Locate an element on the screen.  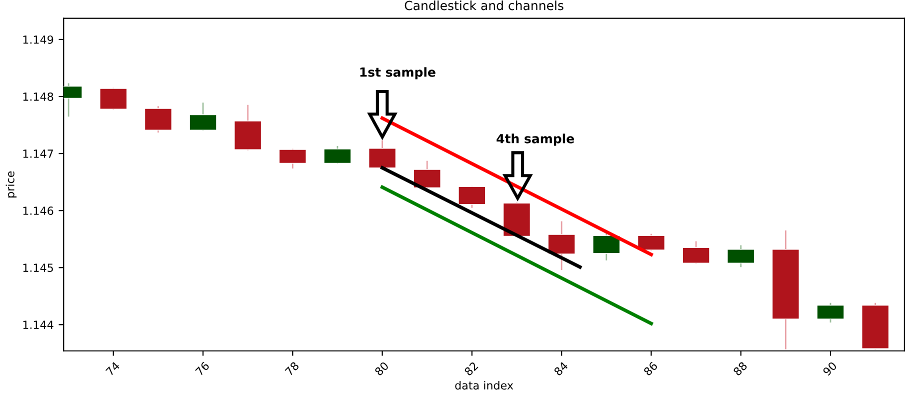
y-tick-label: 1.146 is located at coordinates (38, 210).